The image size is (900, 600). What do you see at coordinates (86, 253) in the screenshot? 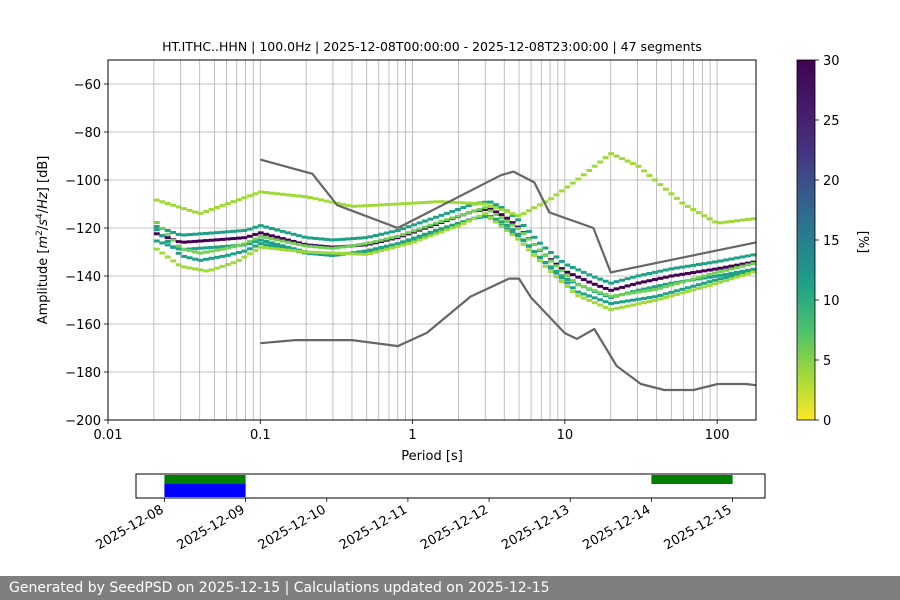
I see `y-axis-ticks: −200 −180 −160 −140 −120 −100 −80 −60` at bounding box center [86, 253].